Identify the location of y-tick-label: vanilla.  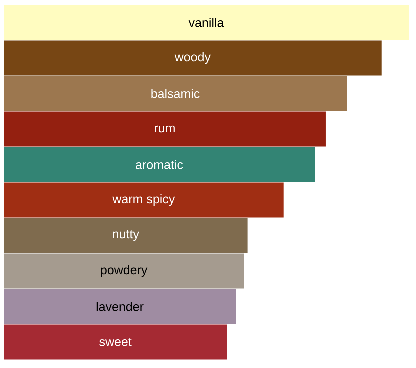
(206, 23).